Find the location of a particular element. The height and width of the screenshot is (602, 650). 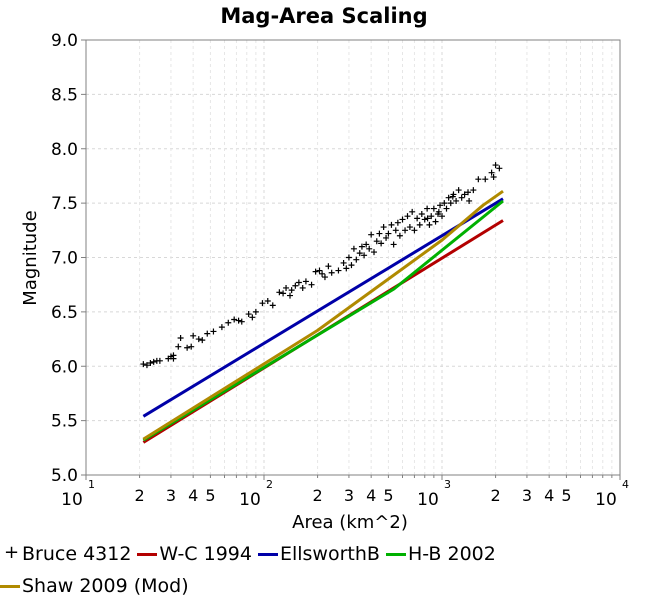

legend-item-ellsworthb: EllsworthB is located at coordinates (318, 554).